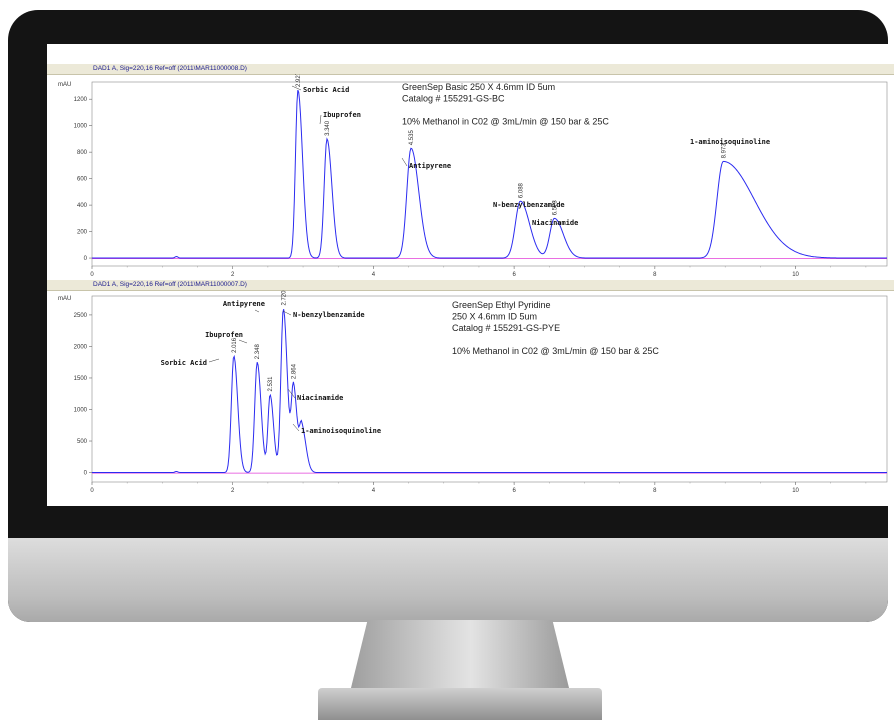  Describe the element at coordinates (82, 180) in the screenshot. I see `y-tick-label: 600` at that location.